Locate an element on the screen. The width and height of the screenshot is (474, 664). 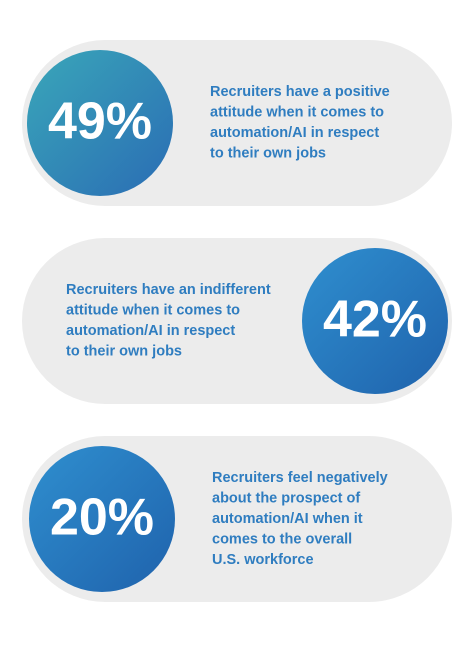
stat-value: 42% is located at coordinates (375, 320).